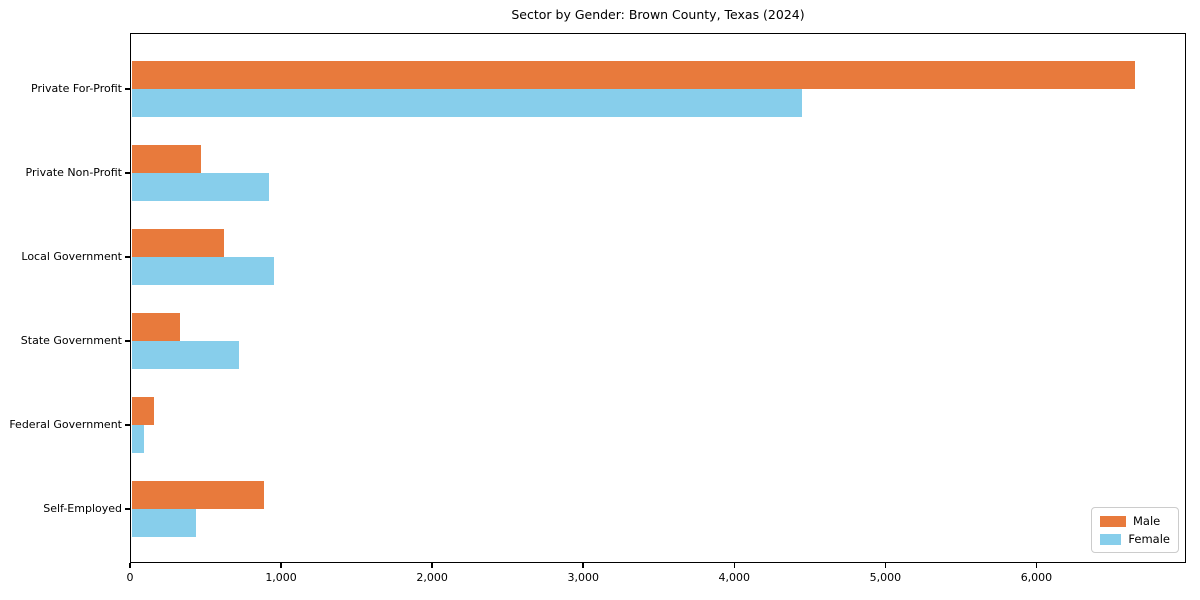  I want to click on y-axis-label: State Government, so click(71, 340).